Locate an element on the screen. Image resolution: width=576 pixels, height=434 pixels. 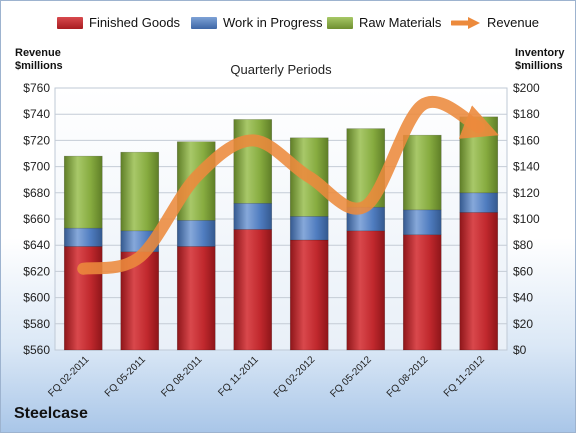
right-tick-label: $60 is located at coordinates (523, 271).